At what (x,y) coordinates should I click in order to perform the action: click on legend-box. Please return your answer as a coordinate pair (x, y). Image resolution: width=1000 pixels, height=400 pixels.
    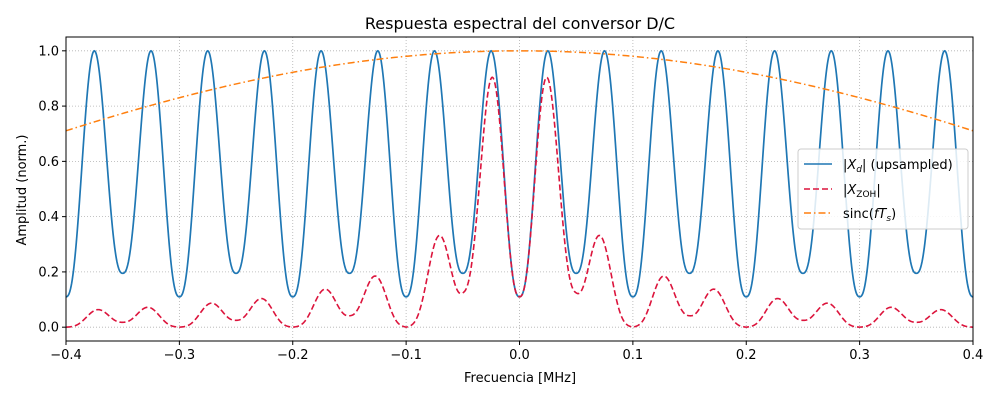
    Looking at the image, I should click on (883, 189).